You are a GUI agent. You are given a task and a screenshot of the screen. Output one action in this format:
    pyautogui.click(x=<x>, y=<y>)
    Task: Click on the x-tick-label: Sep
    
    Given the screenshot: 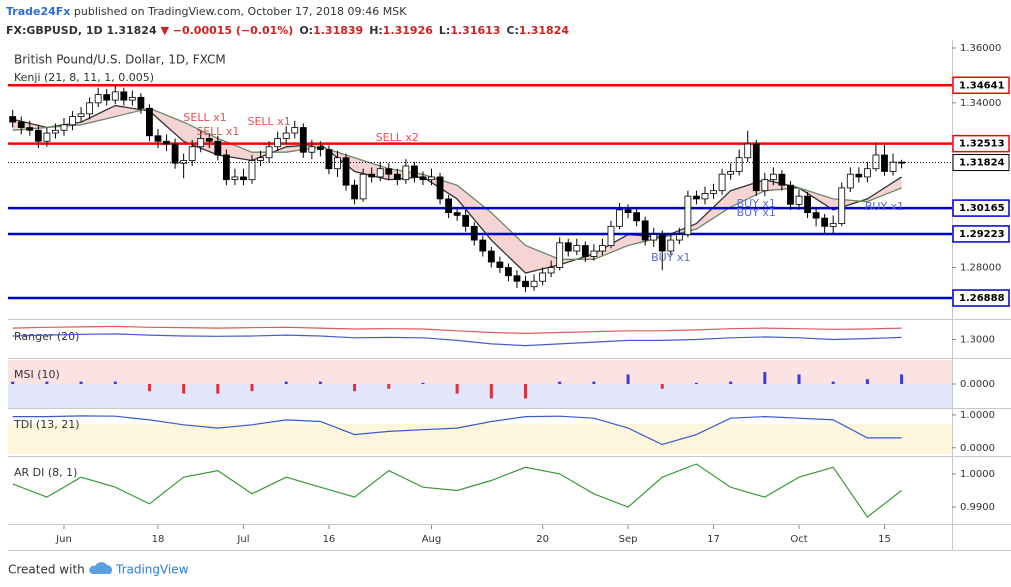 What is the action you would take?
    pyautogui.click(x=628, y=539)
    